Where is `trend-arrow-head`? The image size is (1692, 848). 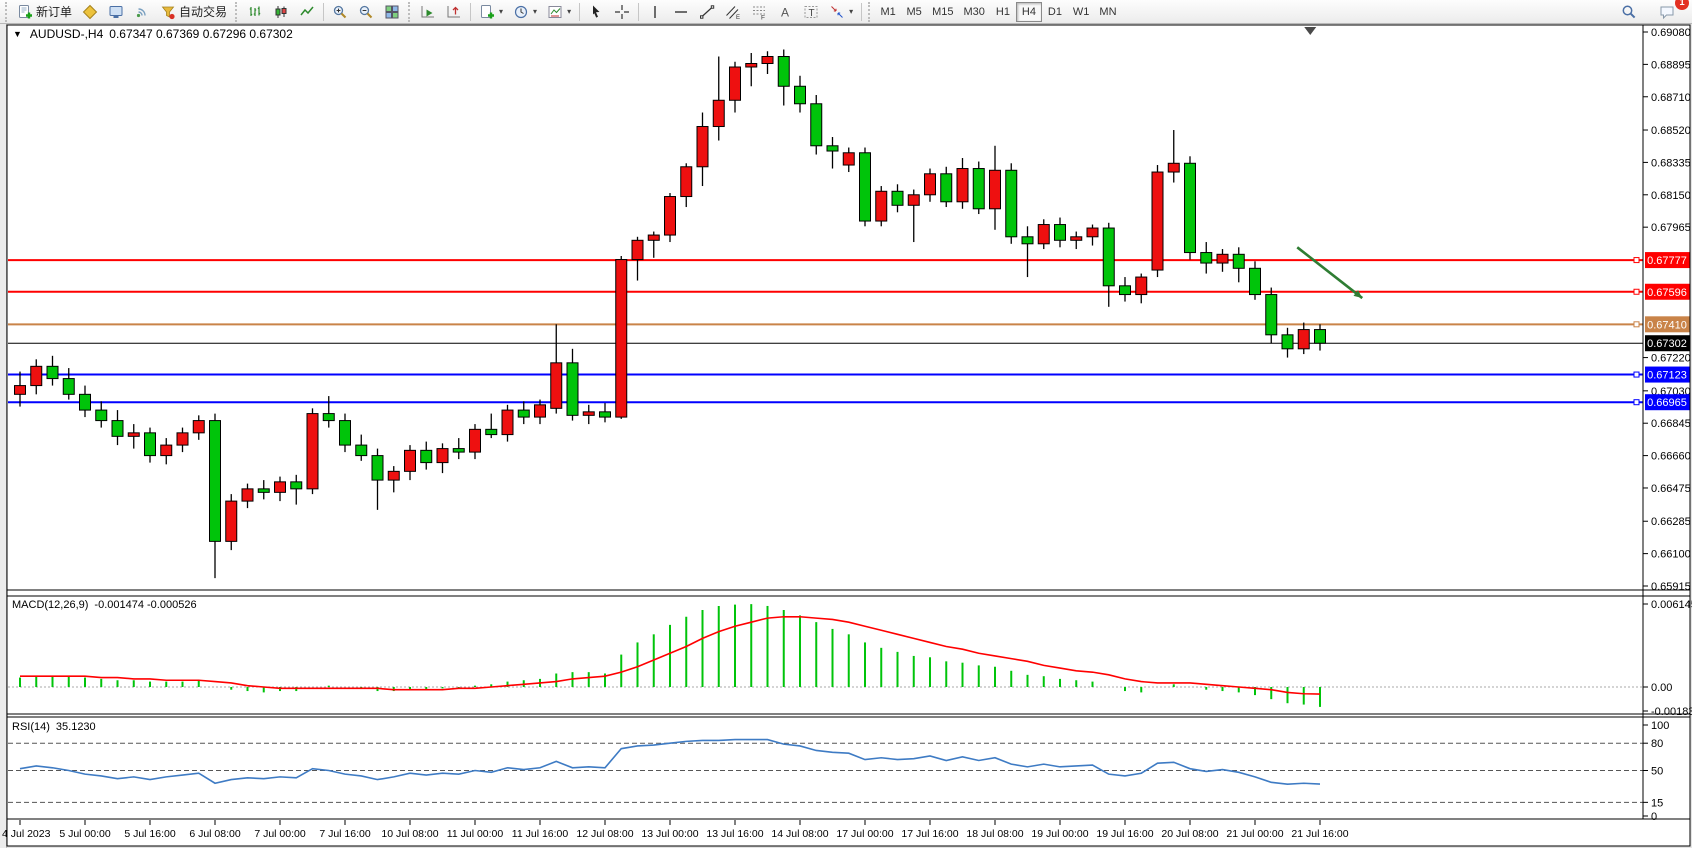
trend-arrow-head is located at coordinates (1358, 294).